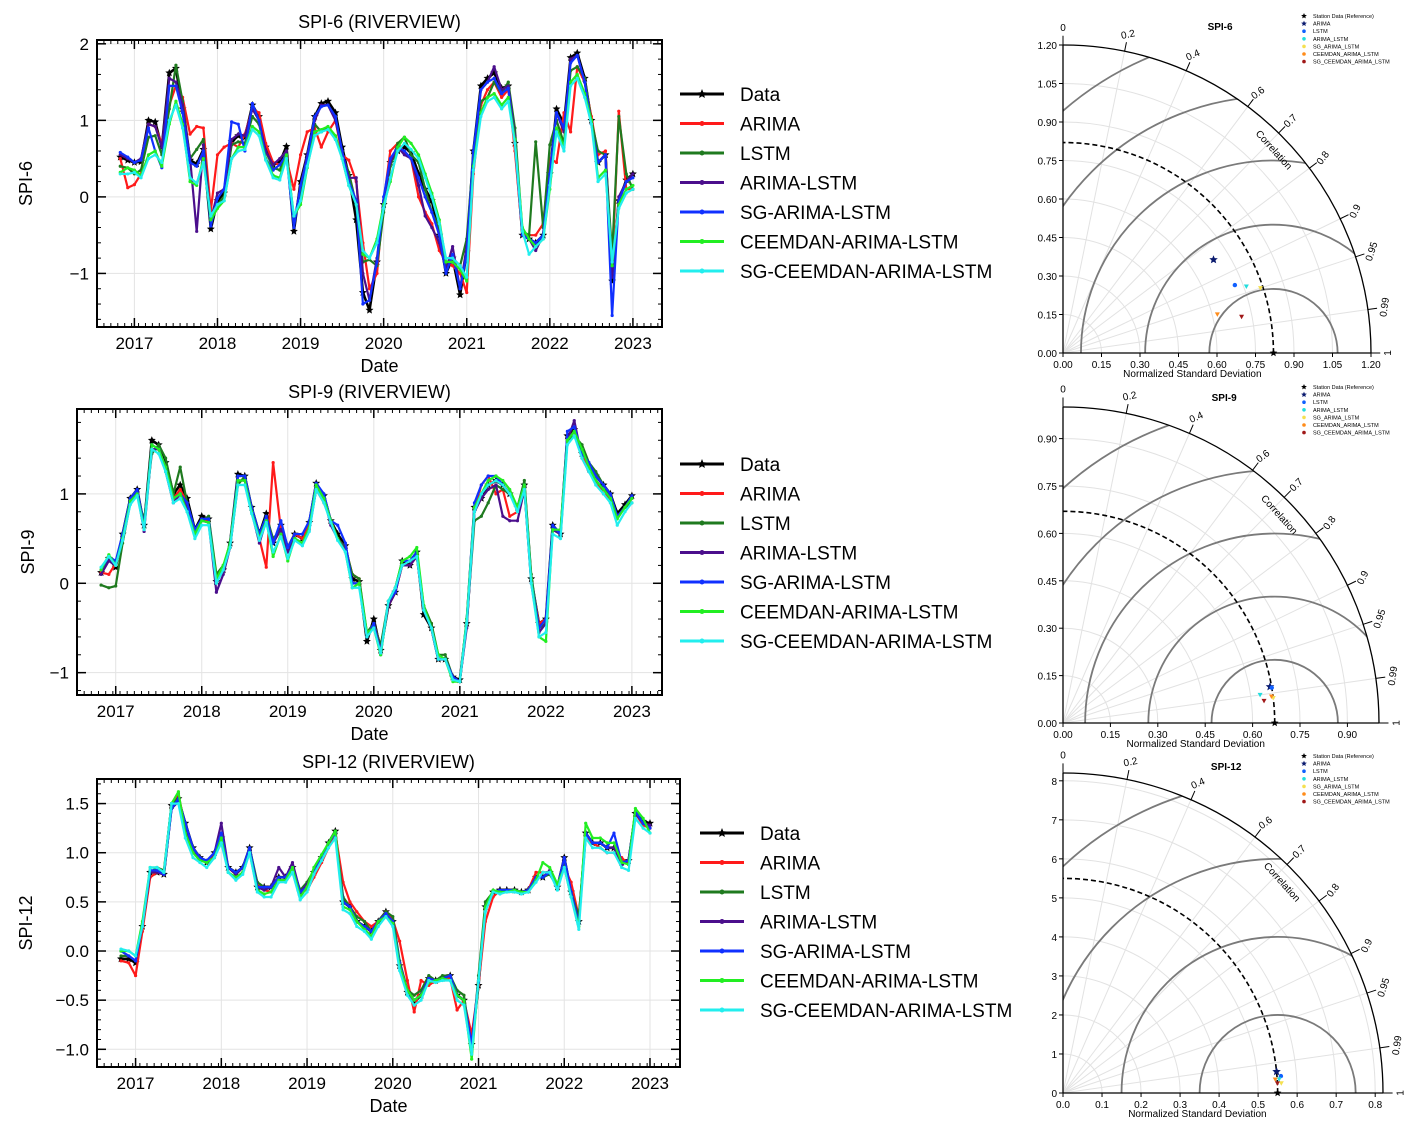 The width and height of the screenshot is (1407, 1134). What do you see at coordinates (221, 1083) in the screenshot?
I see `x-tick-label: 2018` at bounding box center [221, 1083].